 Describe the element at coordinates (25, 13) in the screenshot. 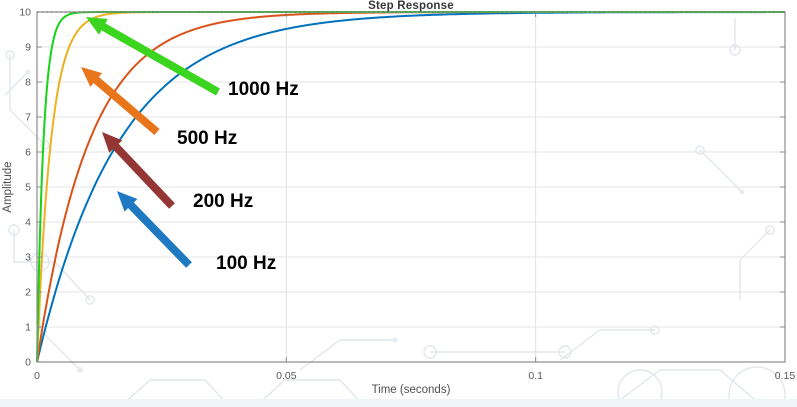

I see `y-tick-label: 10` at that location.